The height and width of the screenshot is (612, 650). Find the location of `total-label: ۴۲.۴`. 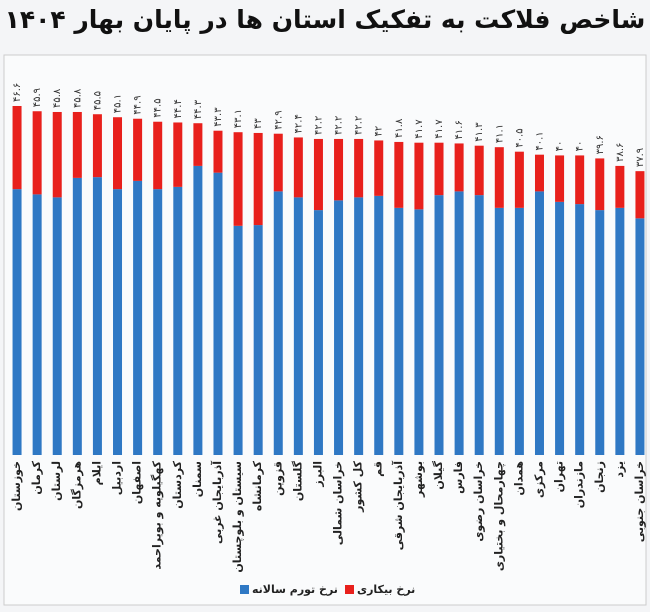

total-label: ۴۲.۴ is located at coordinates (298, 123).